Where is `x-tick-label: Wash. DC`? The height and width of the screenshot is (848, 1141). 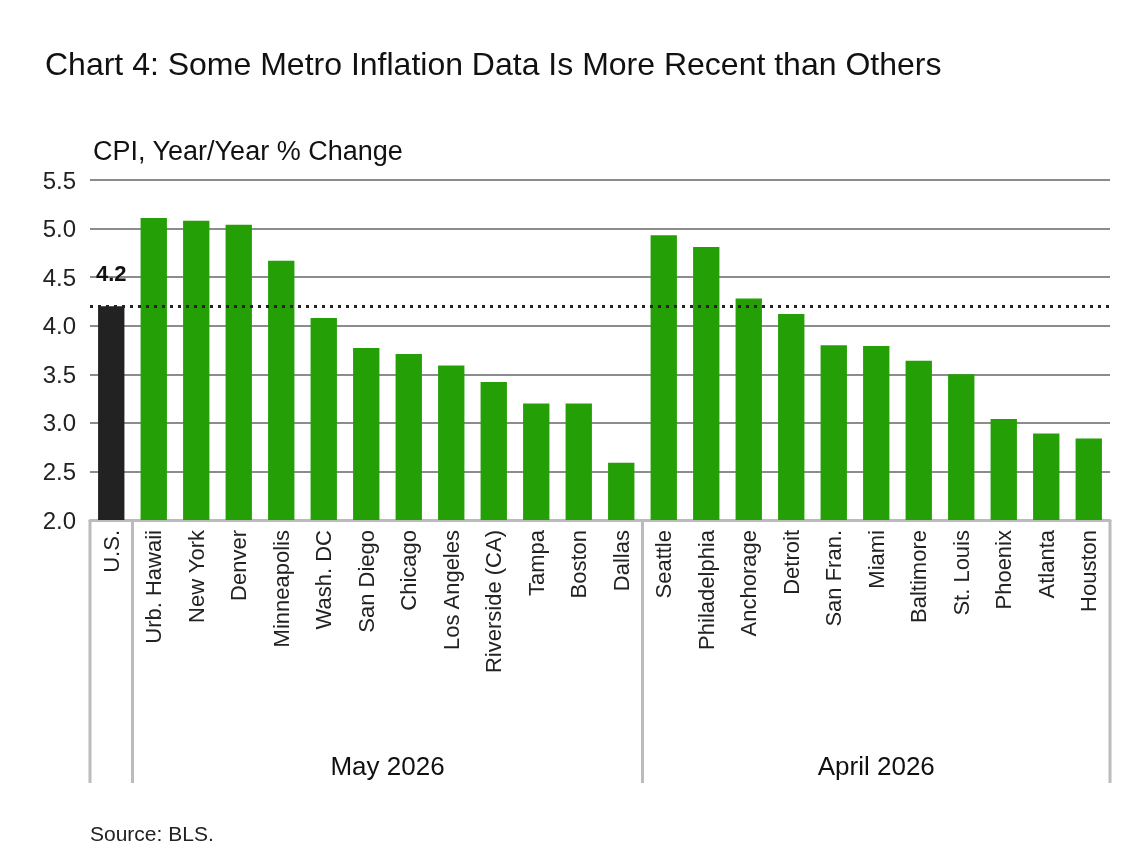 x-tick-label: Wash. DC is located at coordinates (324, 579).